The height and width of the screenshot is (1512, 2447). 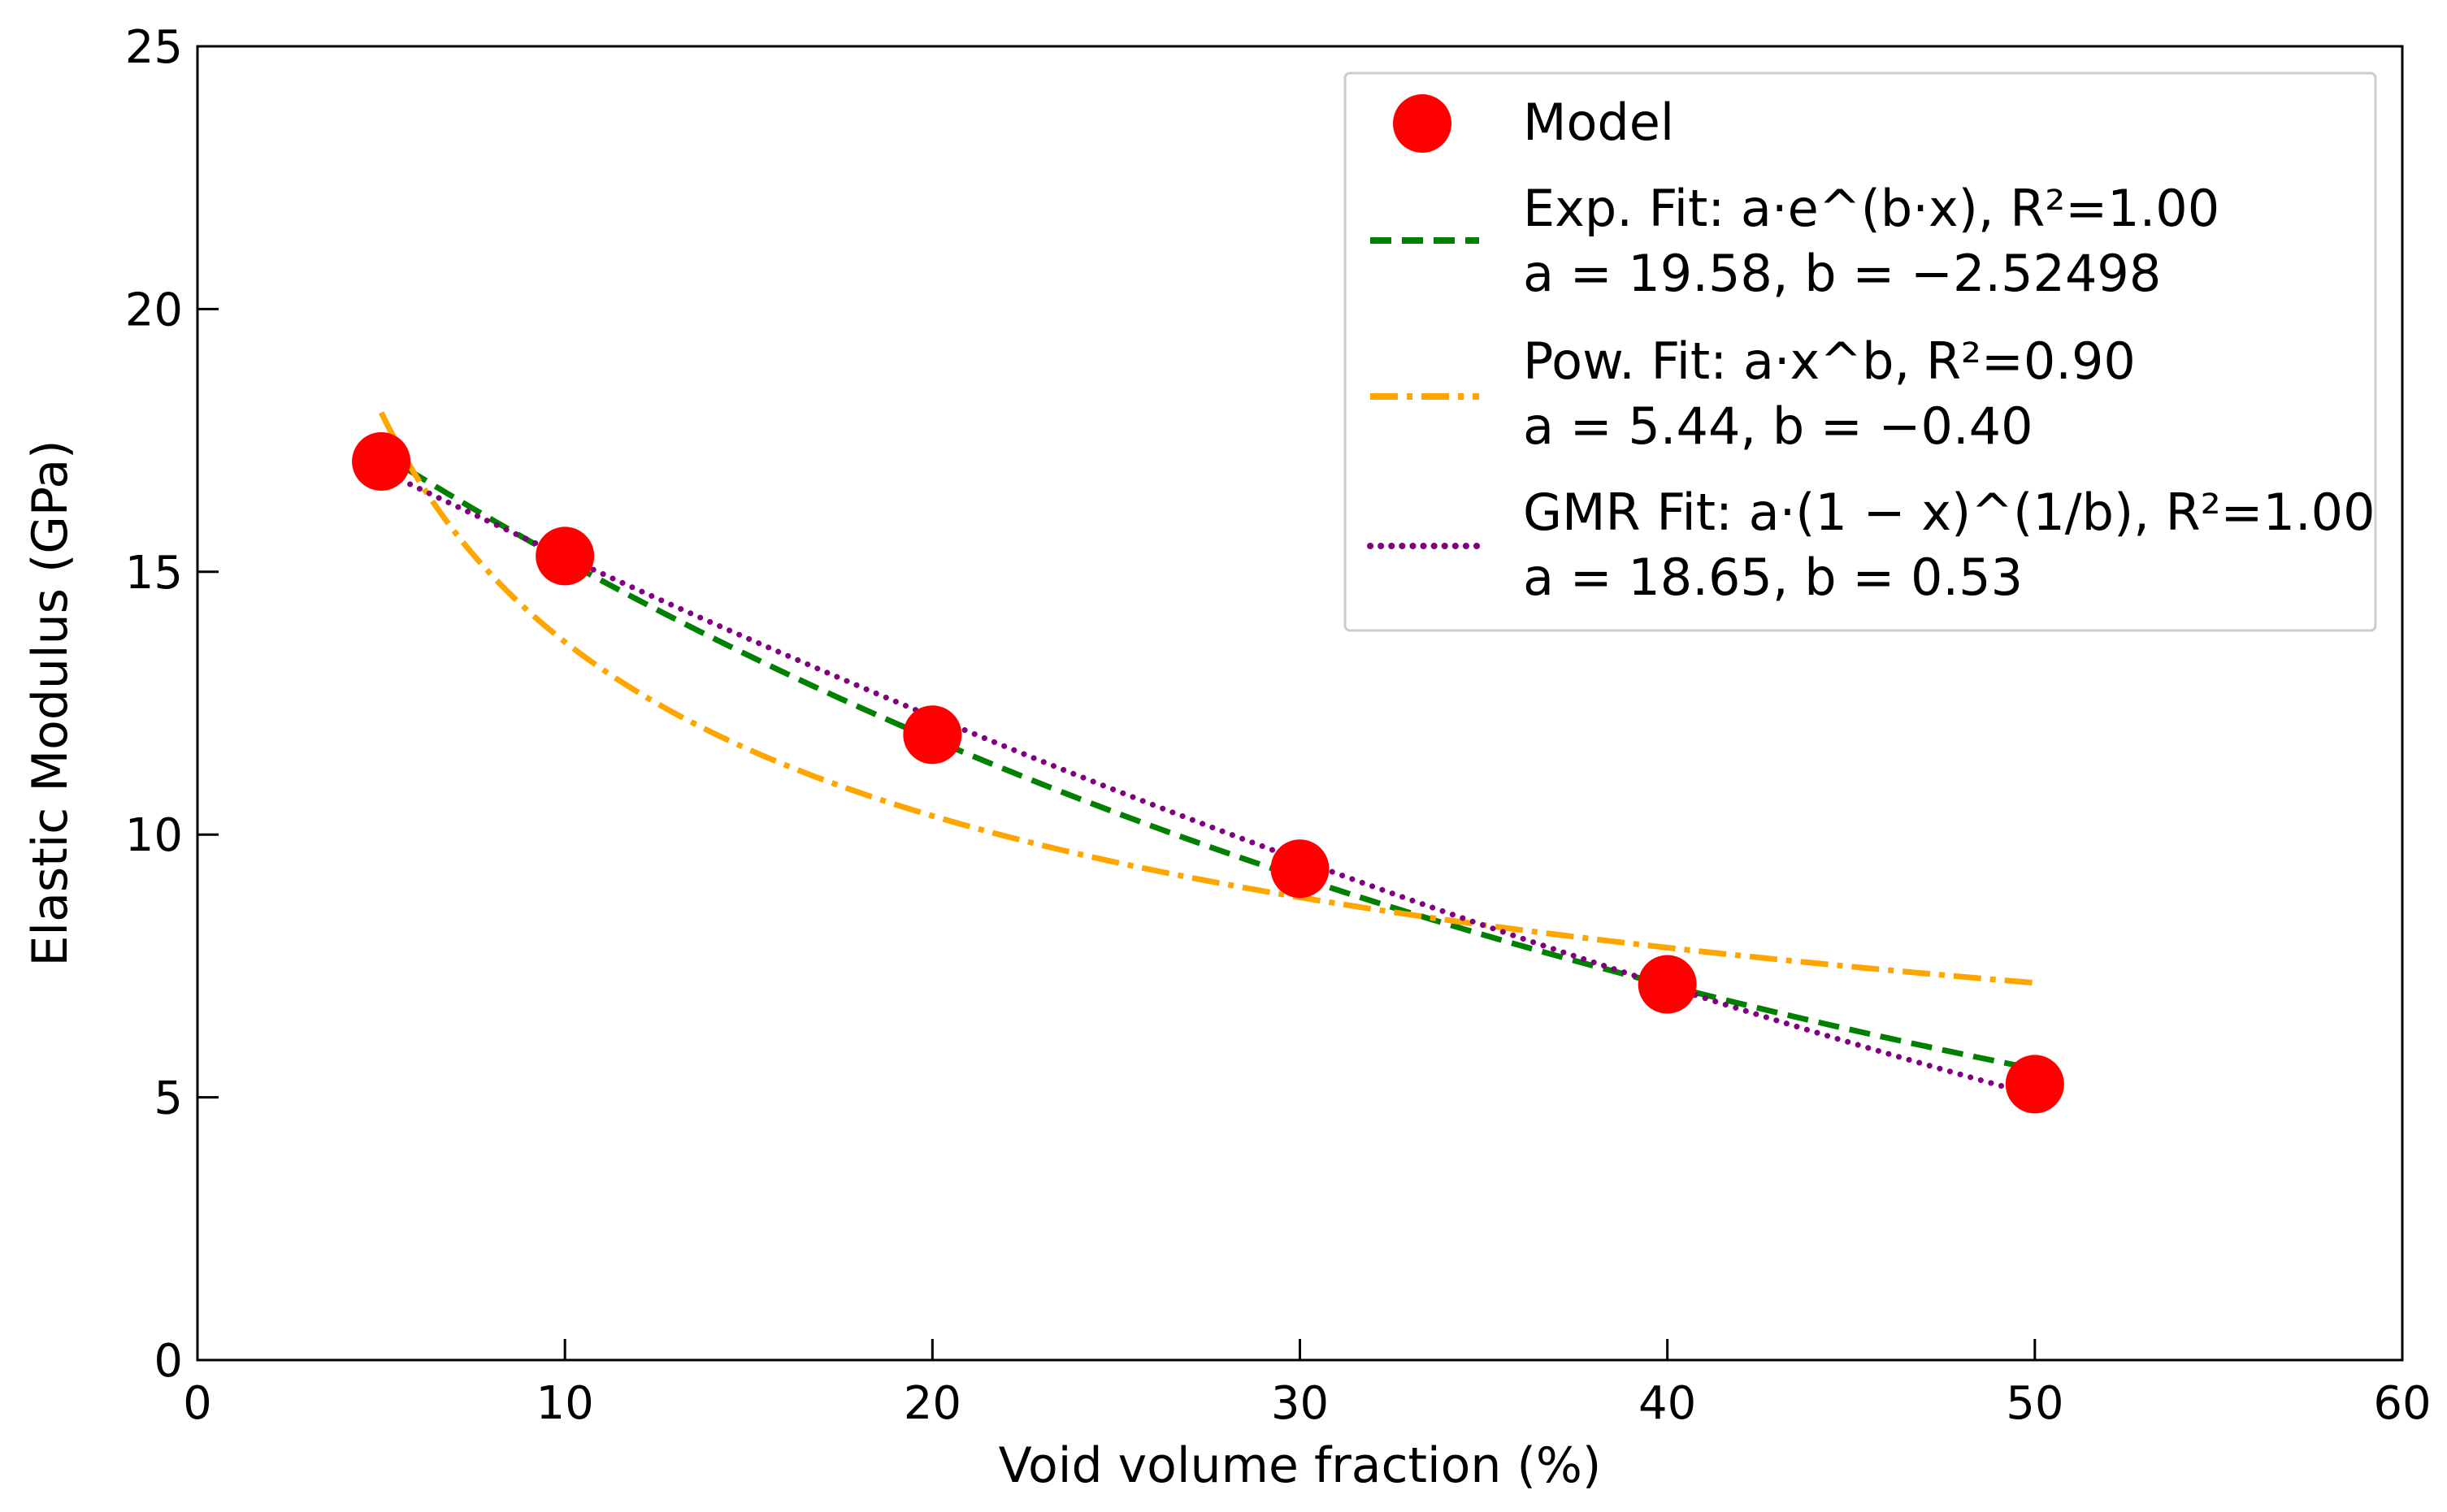 I want to click on y-tick-label: 0, so click(x=169, y=1362).